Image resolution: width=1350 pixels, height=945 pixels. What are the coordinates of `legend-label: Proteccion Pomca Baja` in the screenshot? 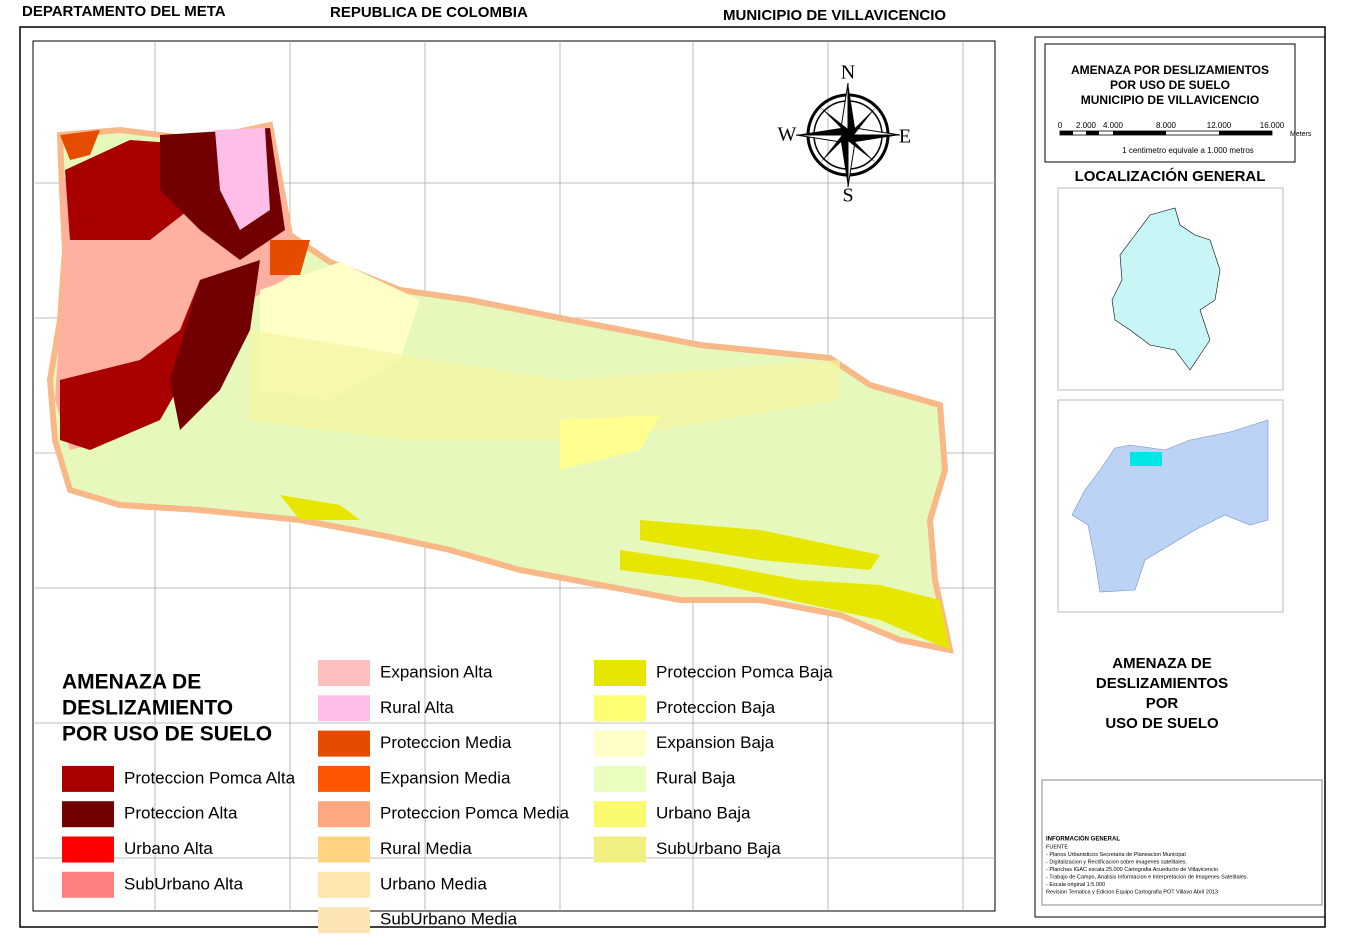 It's located at (744, 671).